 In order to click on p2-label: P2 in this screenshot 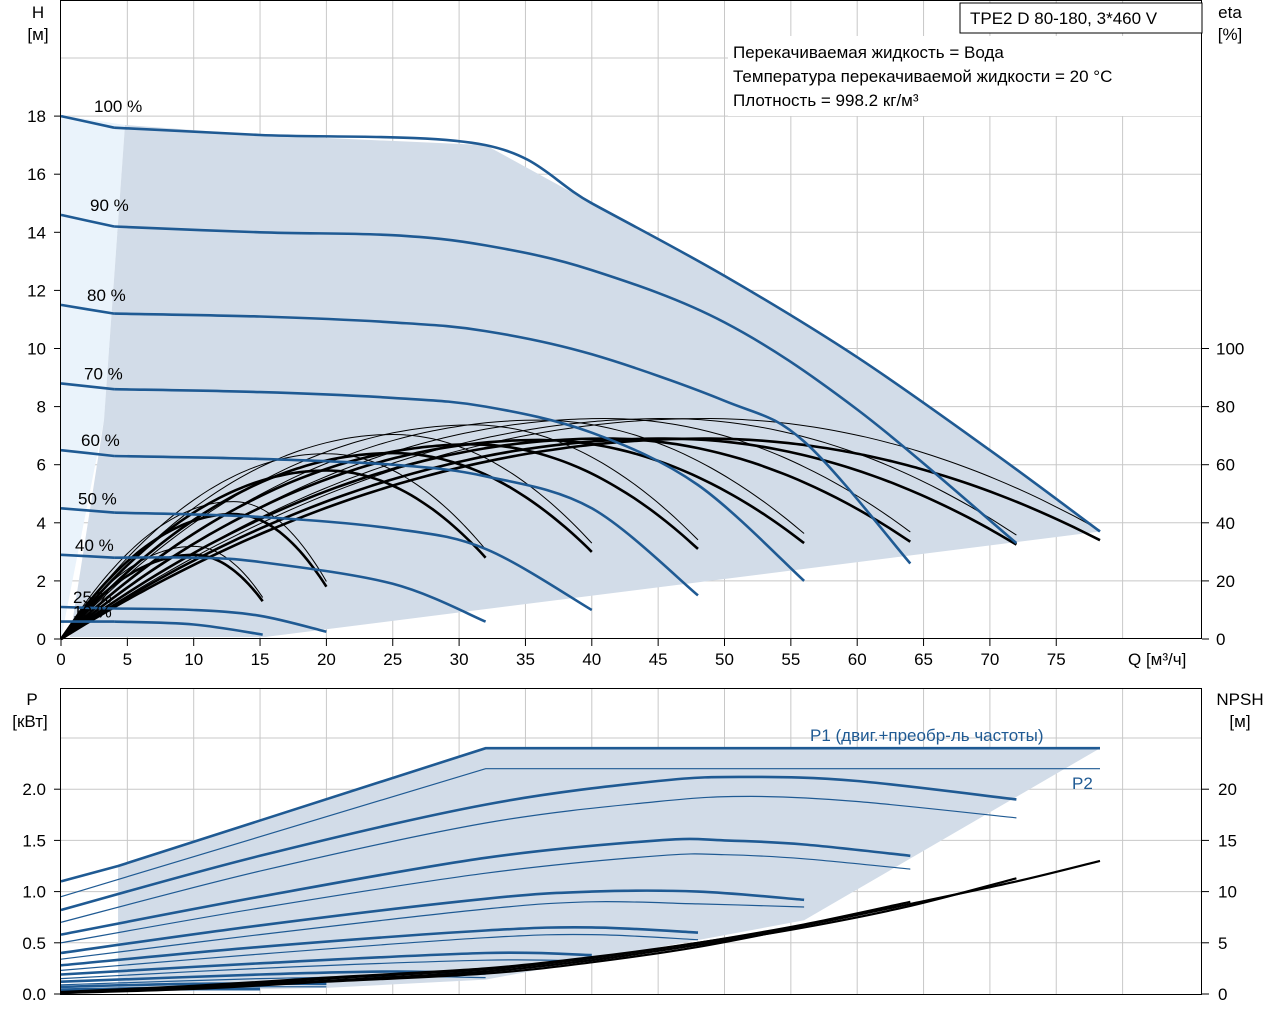, I will do `click(1082, 783)`.